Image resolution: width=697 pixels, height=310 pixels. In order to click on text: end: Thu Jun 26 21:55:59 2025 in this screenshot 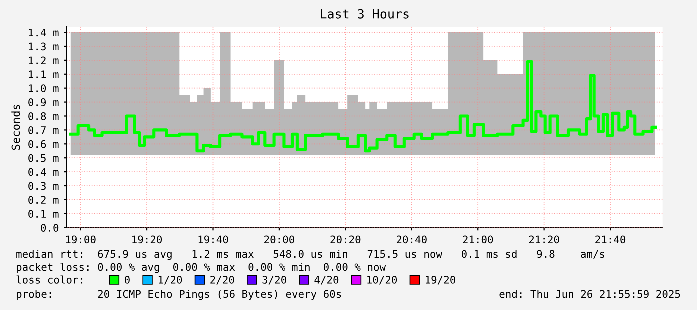, I will do `click(590, 294)`.